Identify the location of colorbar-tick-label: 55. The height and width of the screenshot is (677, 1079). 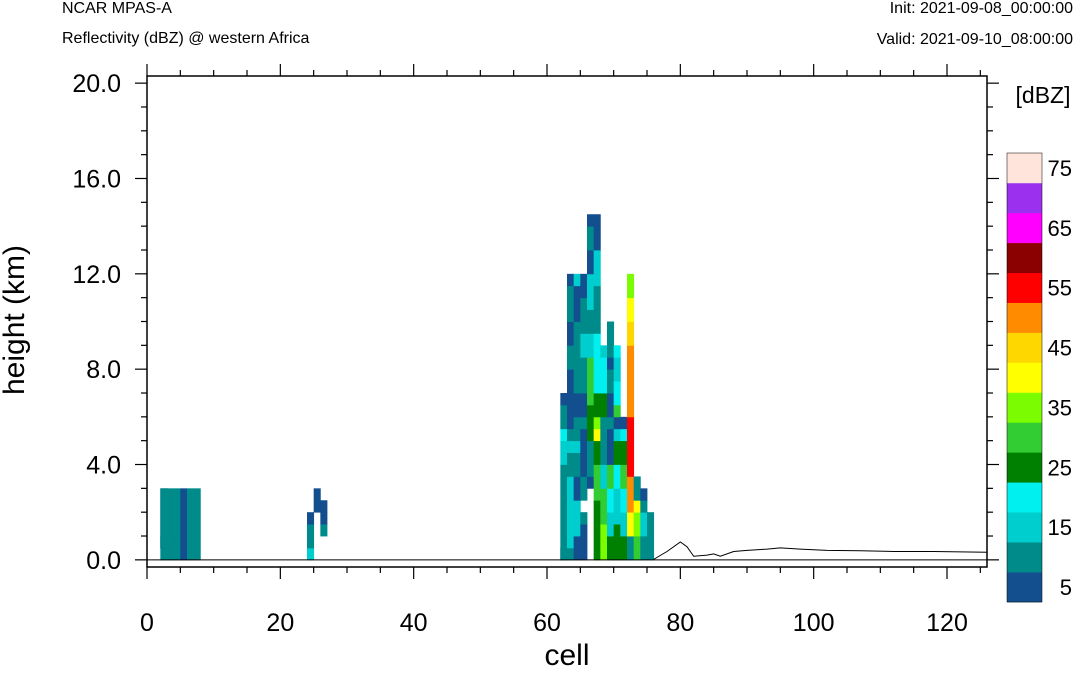
(1060, 288).